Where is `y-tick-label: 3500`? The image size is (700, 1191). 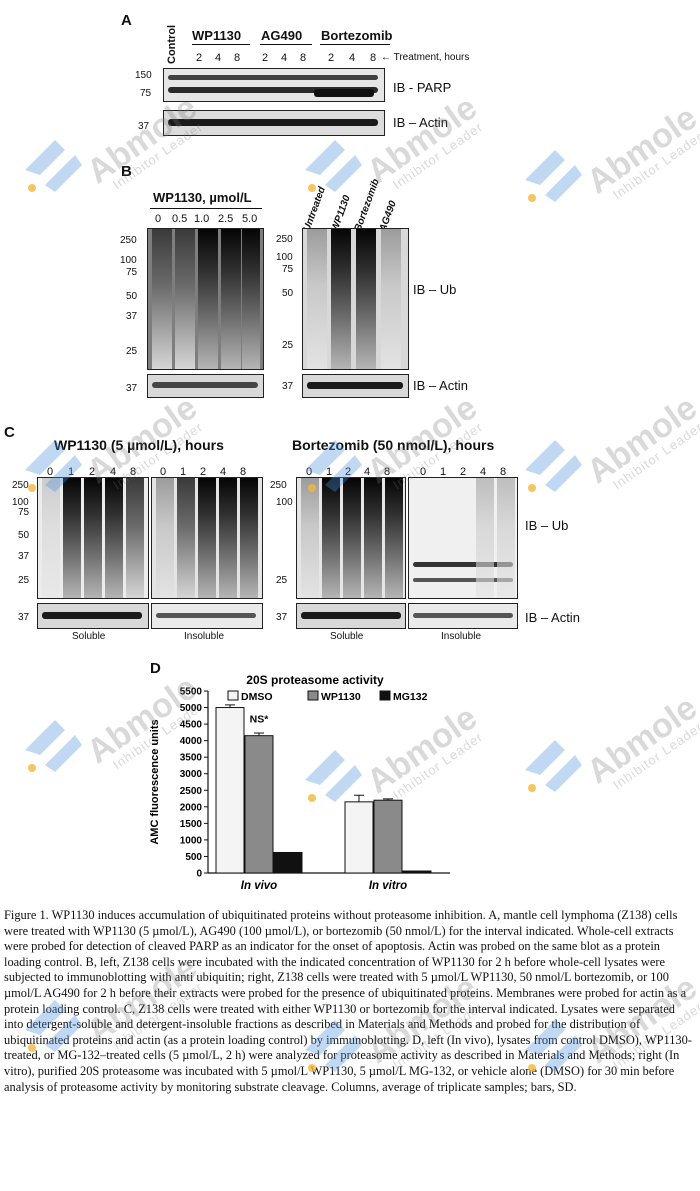
y-tick-label: 3500 is located at coordinates (191, 758).